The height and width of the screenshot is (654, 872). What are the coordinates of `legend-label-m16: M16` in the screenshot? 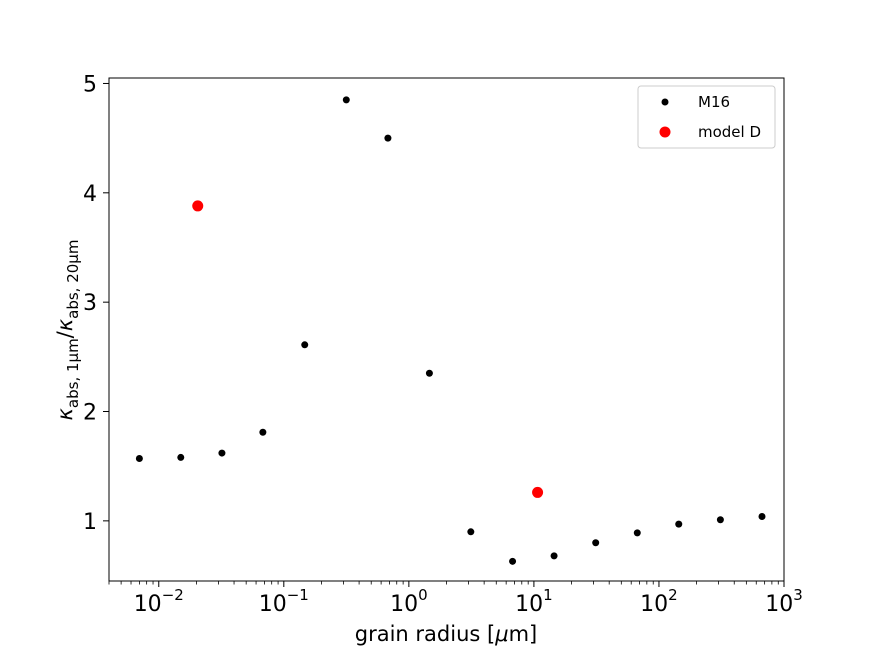 It's located at (714, 102).